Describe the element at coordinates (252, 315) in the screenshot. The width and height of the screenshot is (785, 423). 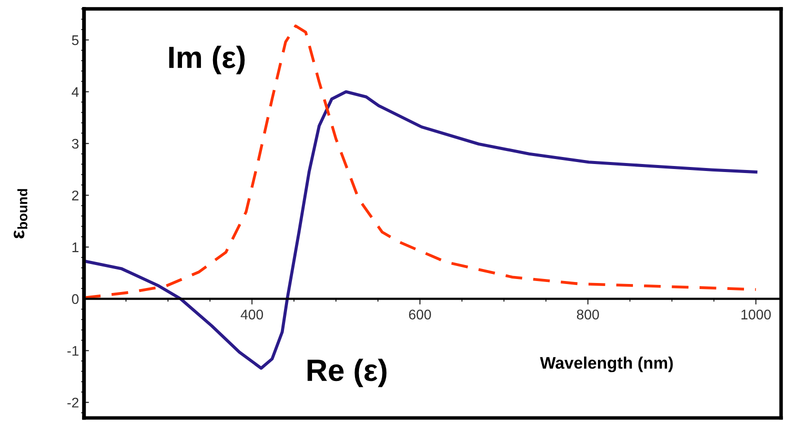
I see `x-tick-label: 400` at that location.